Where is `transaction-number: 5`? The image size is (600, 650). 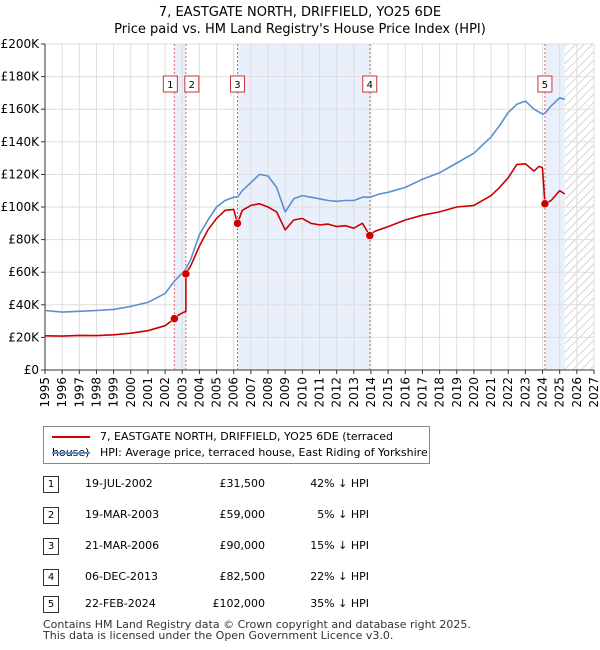
transaction-number: 5 is located at coordinates (51, 604).